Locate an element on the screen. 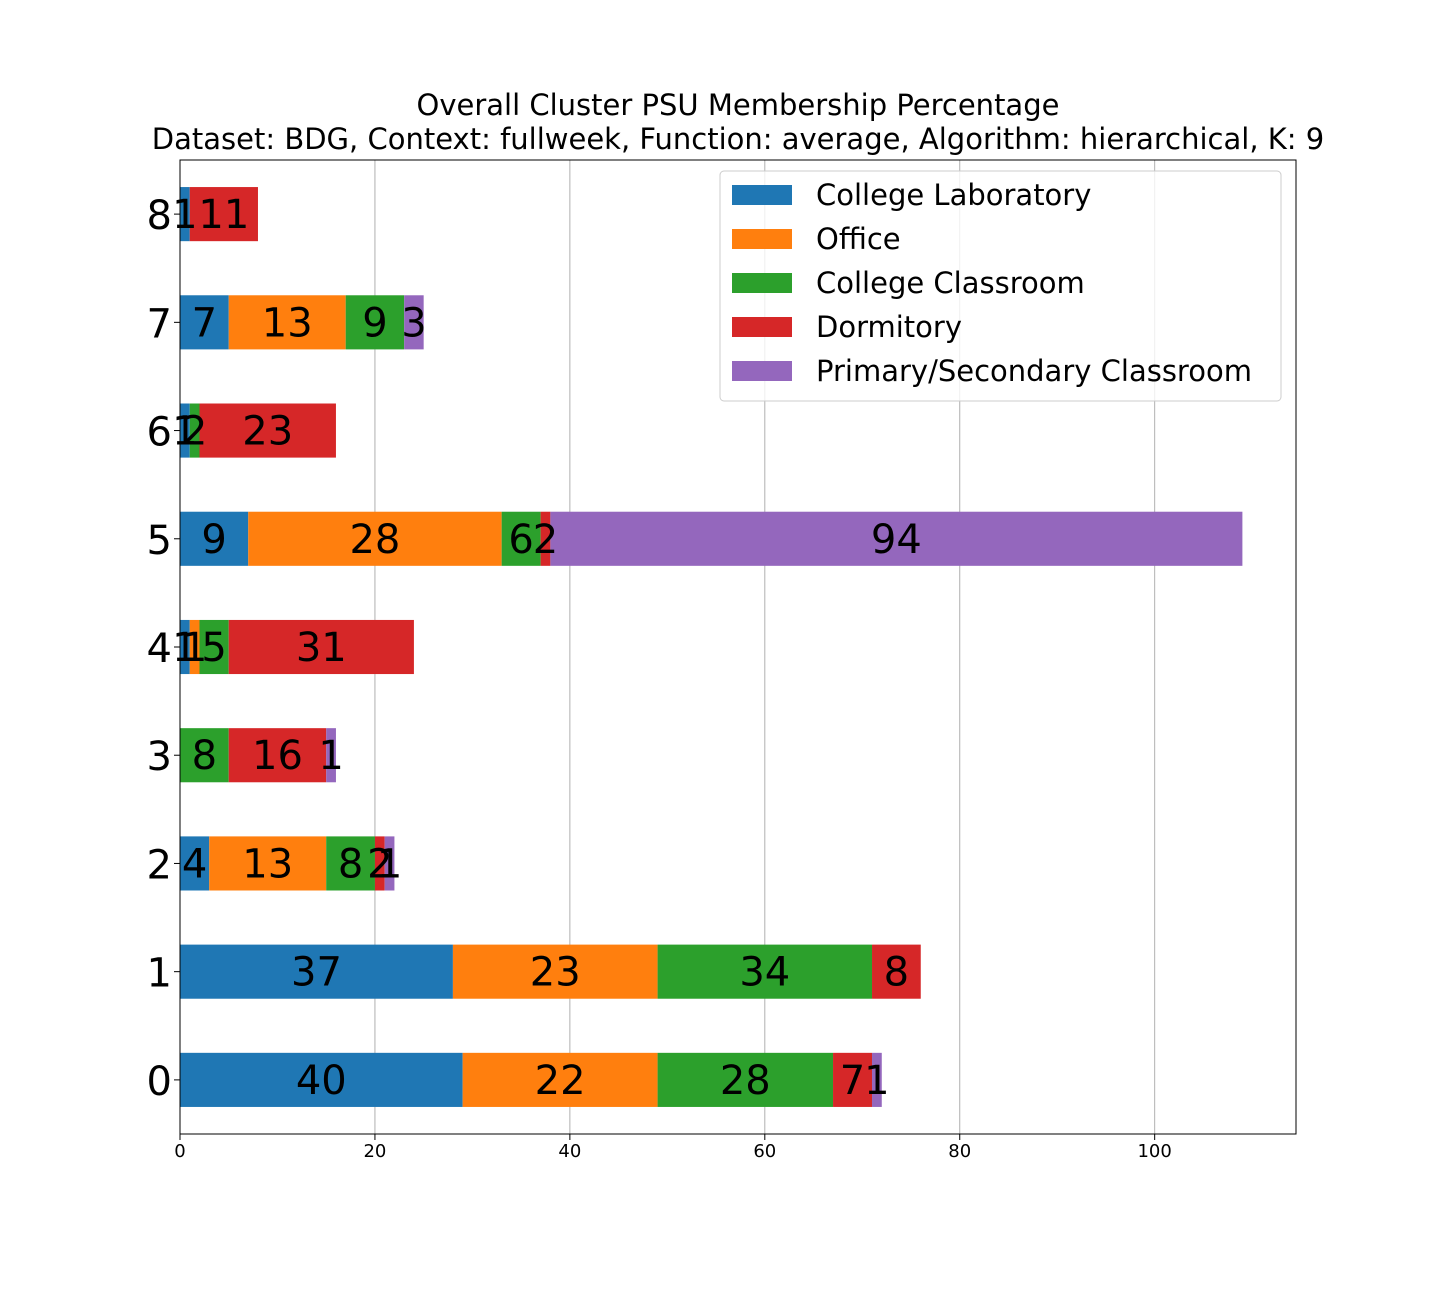 The width and height of the screenshot is (1440, 1296). y-axis: 0 1 2 3 4 5 6 7 8 is located at coordinates (163, 649).